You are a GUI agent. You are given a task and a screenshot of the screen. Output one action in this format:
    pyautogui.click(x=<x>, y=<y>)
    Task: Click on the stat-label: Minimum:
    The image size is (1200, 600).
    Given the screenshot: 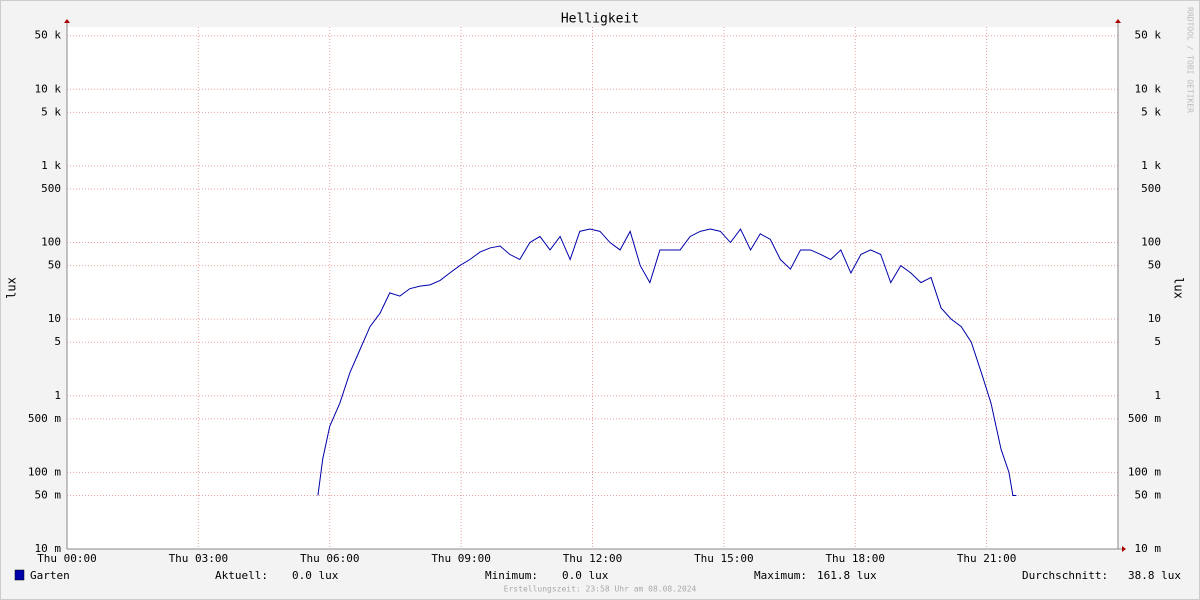 What is the action you would take?
    pyautogui.click(x=511, y=575)
    